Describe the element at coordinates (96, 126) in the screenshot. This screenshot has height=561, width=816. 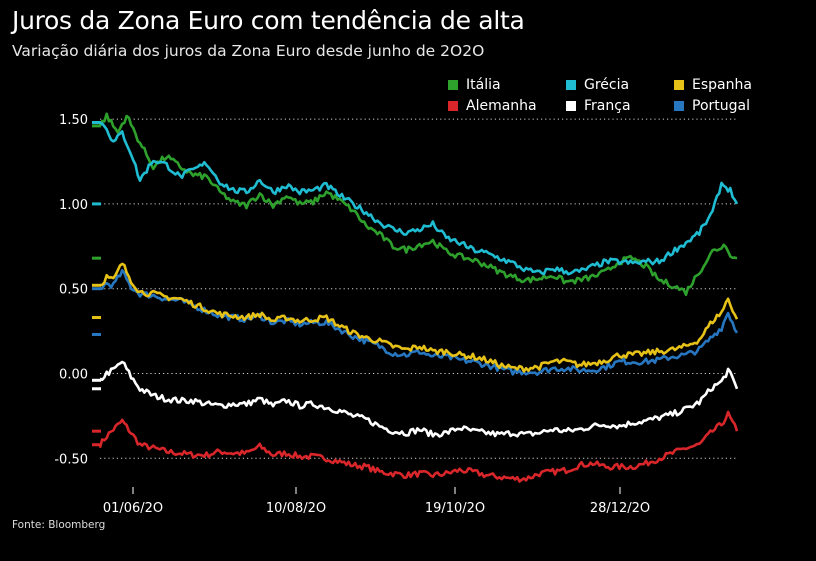
I see `series-marker-itália` at that location.